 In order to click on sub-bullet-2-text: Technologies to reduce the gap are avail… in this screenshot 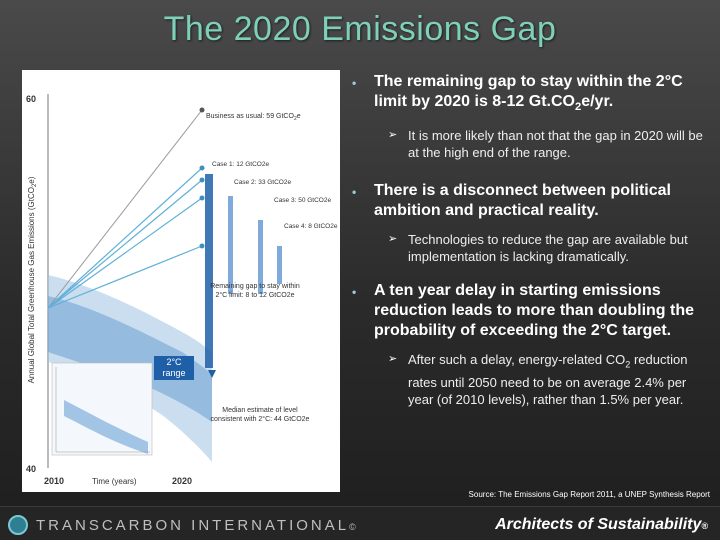, I will do `click(548, 248)`.